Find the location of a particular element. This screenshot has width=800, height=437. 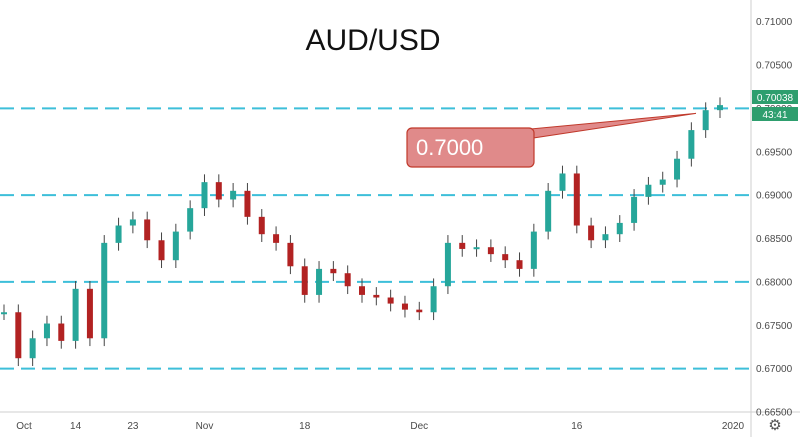

y-tick-label: 0.68000 is located at coordinates (774, 282).